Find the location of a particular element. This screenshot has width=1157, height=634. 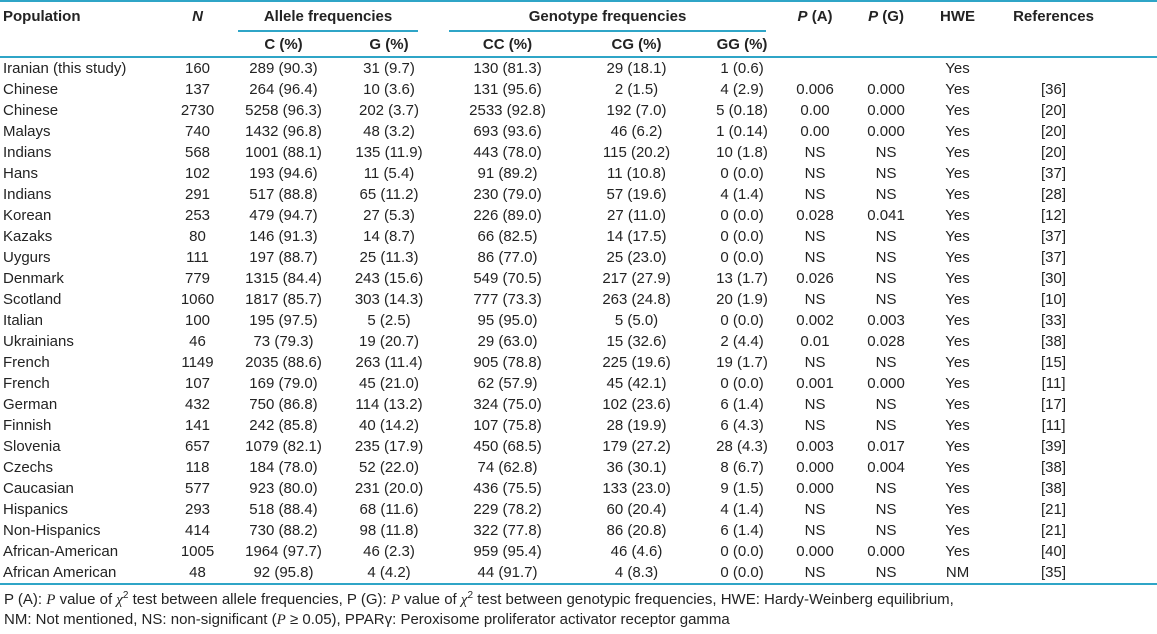

cell-cc: 905 (78.8) is located at coordinates (507, 362).